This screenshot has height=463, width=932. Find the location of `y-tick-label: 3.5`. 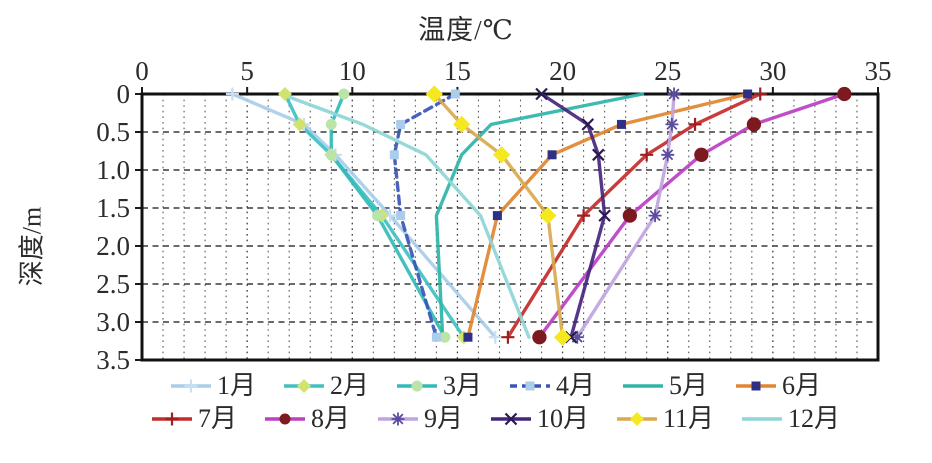

y-tick-label: 3.5 is located at coordinates (113, 360).